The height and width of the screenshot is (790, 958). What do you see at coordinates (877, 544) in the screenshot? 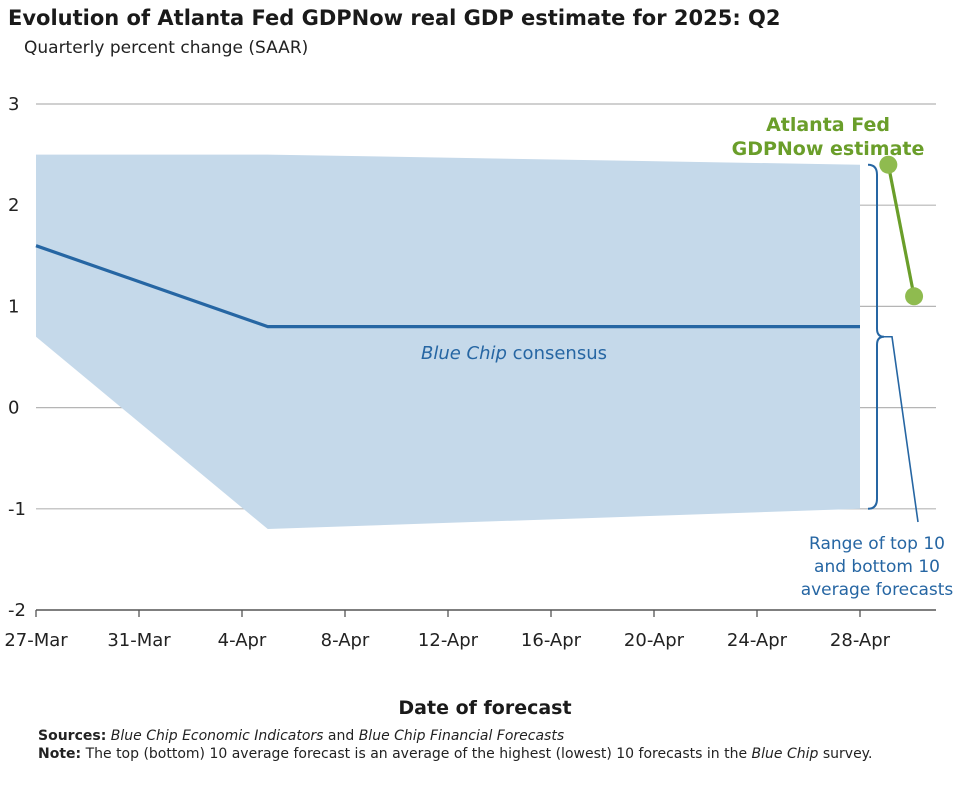
I see `range-label-line1: Range of top 10` at bounding box center [877, 544].